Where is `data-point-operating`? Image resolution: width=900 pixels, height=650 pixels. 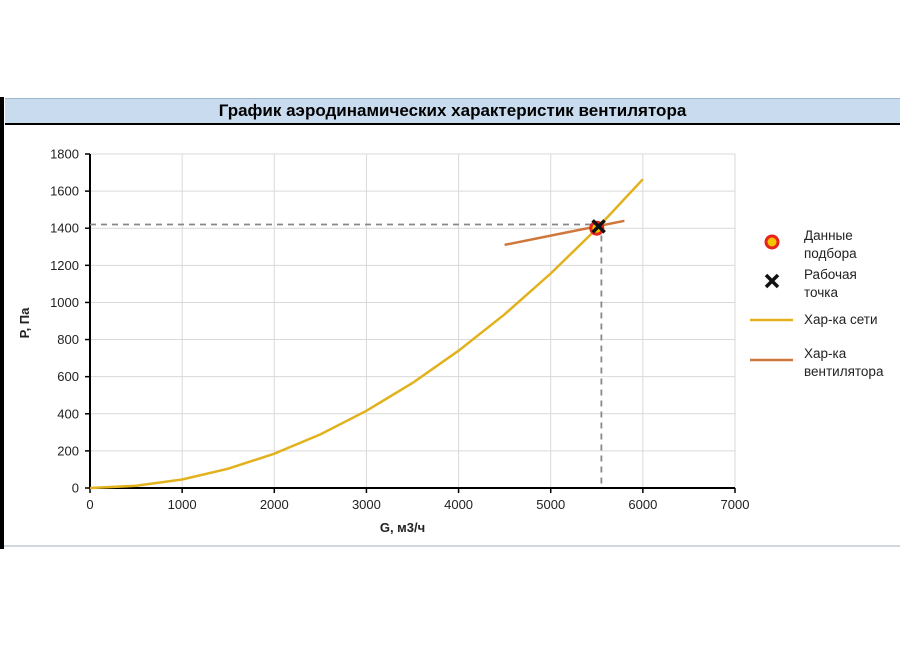 data-point-operating is located at coordinates (598, 226).